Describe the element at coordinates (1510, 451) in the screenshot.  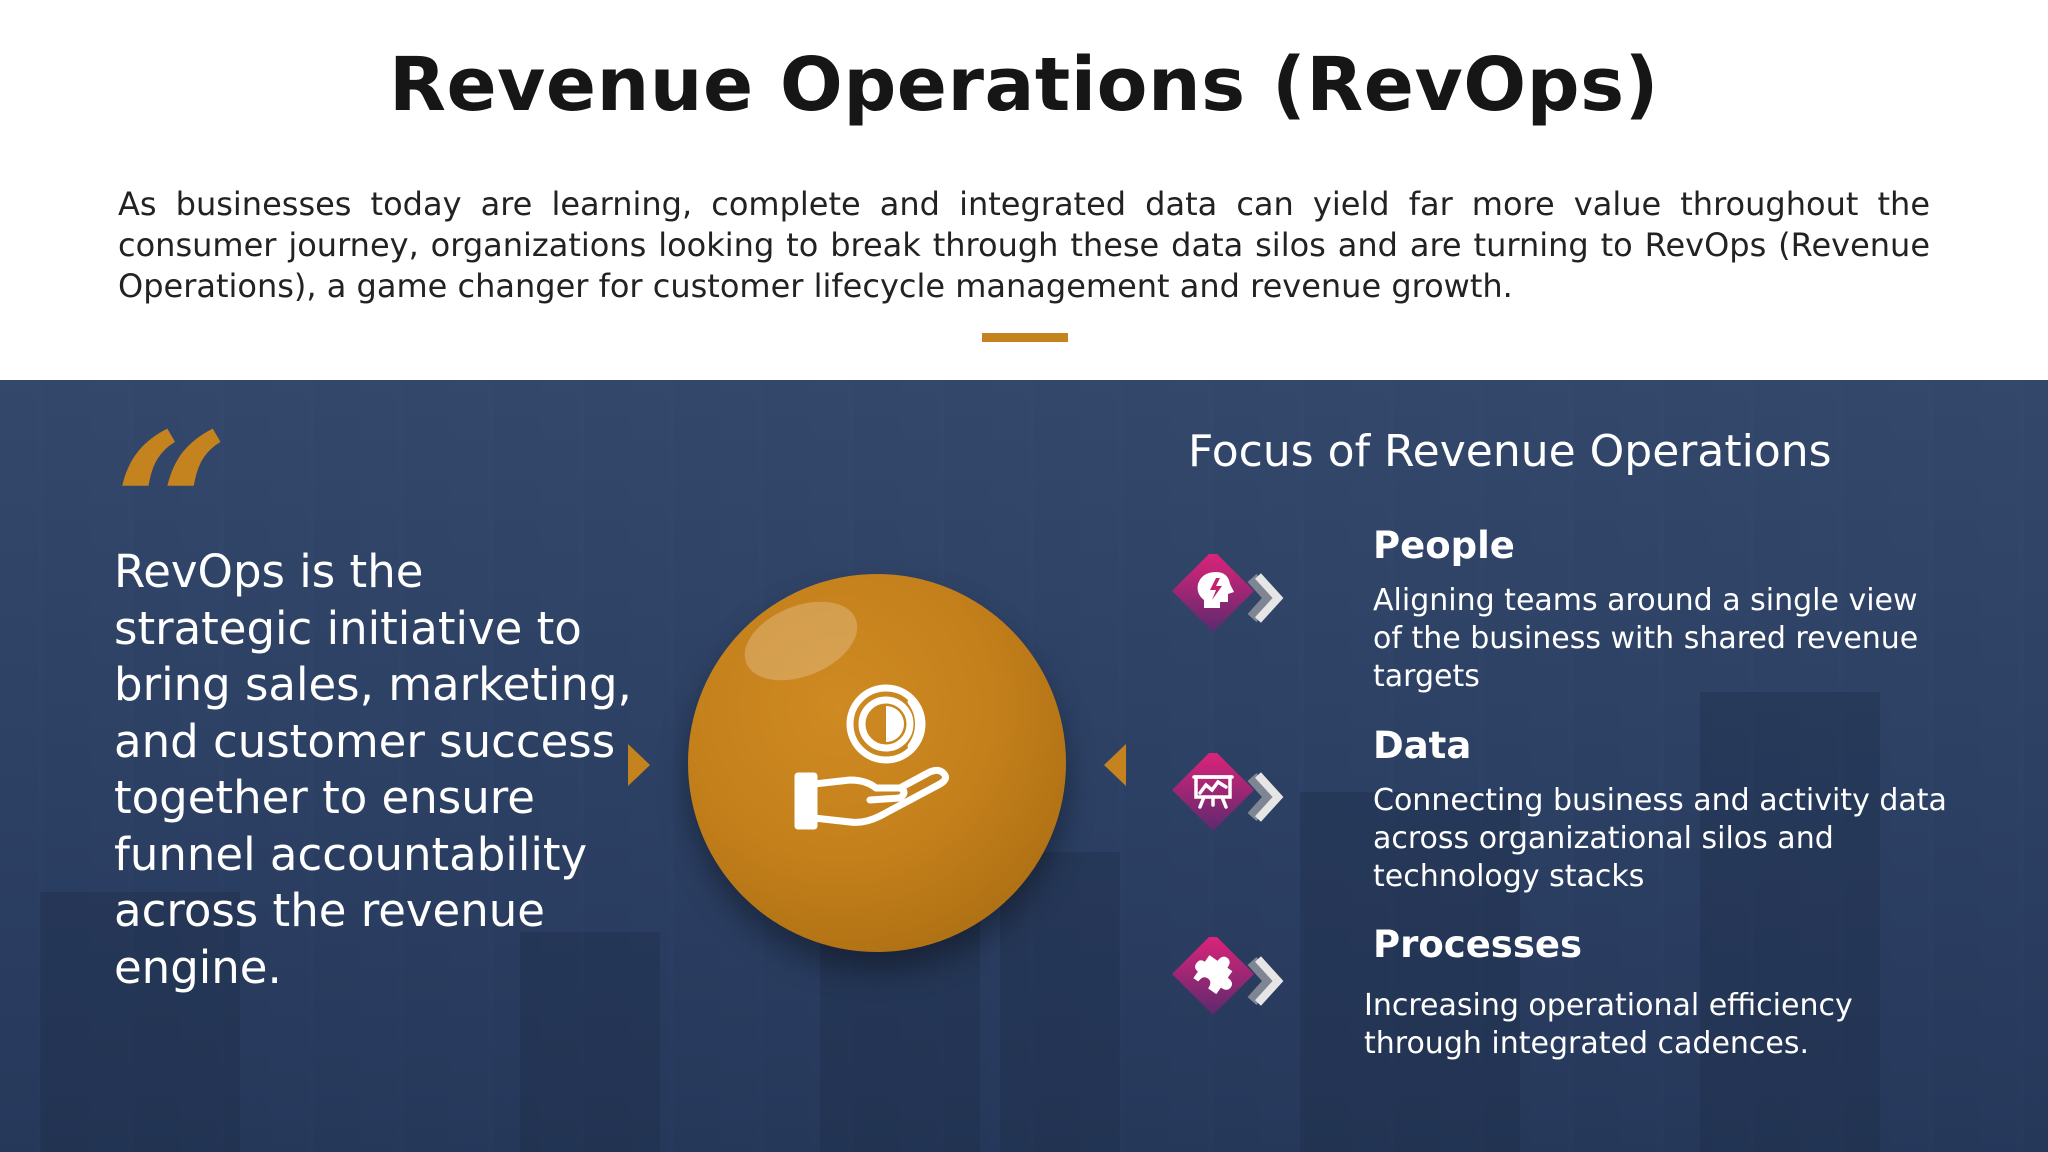
I see `focus-title: Focus of Revenue Operations` at that location.